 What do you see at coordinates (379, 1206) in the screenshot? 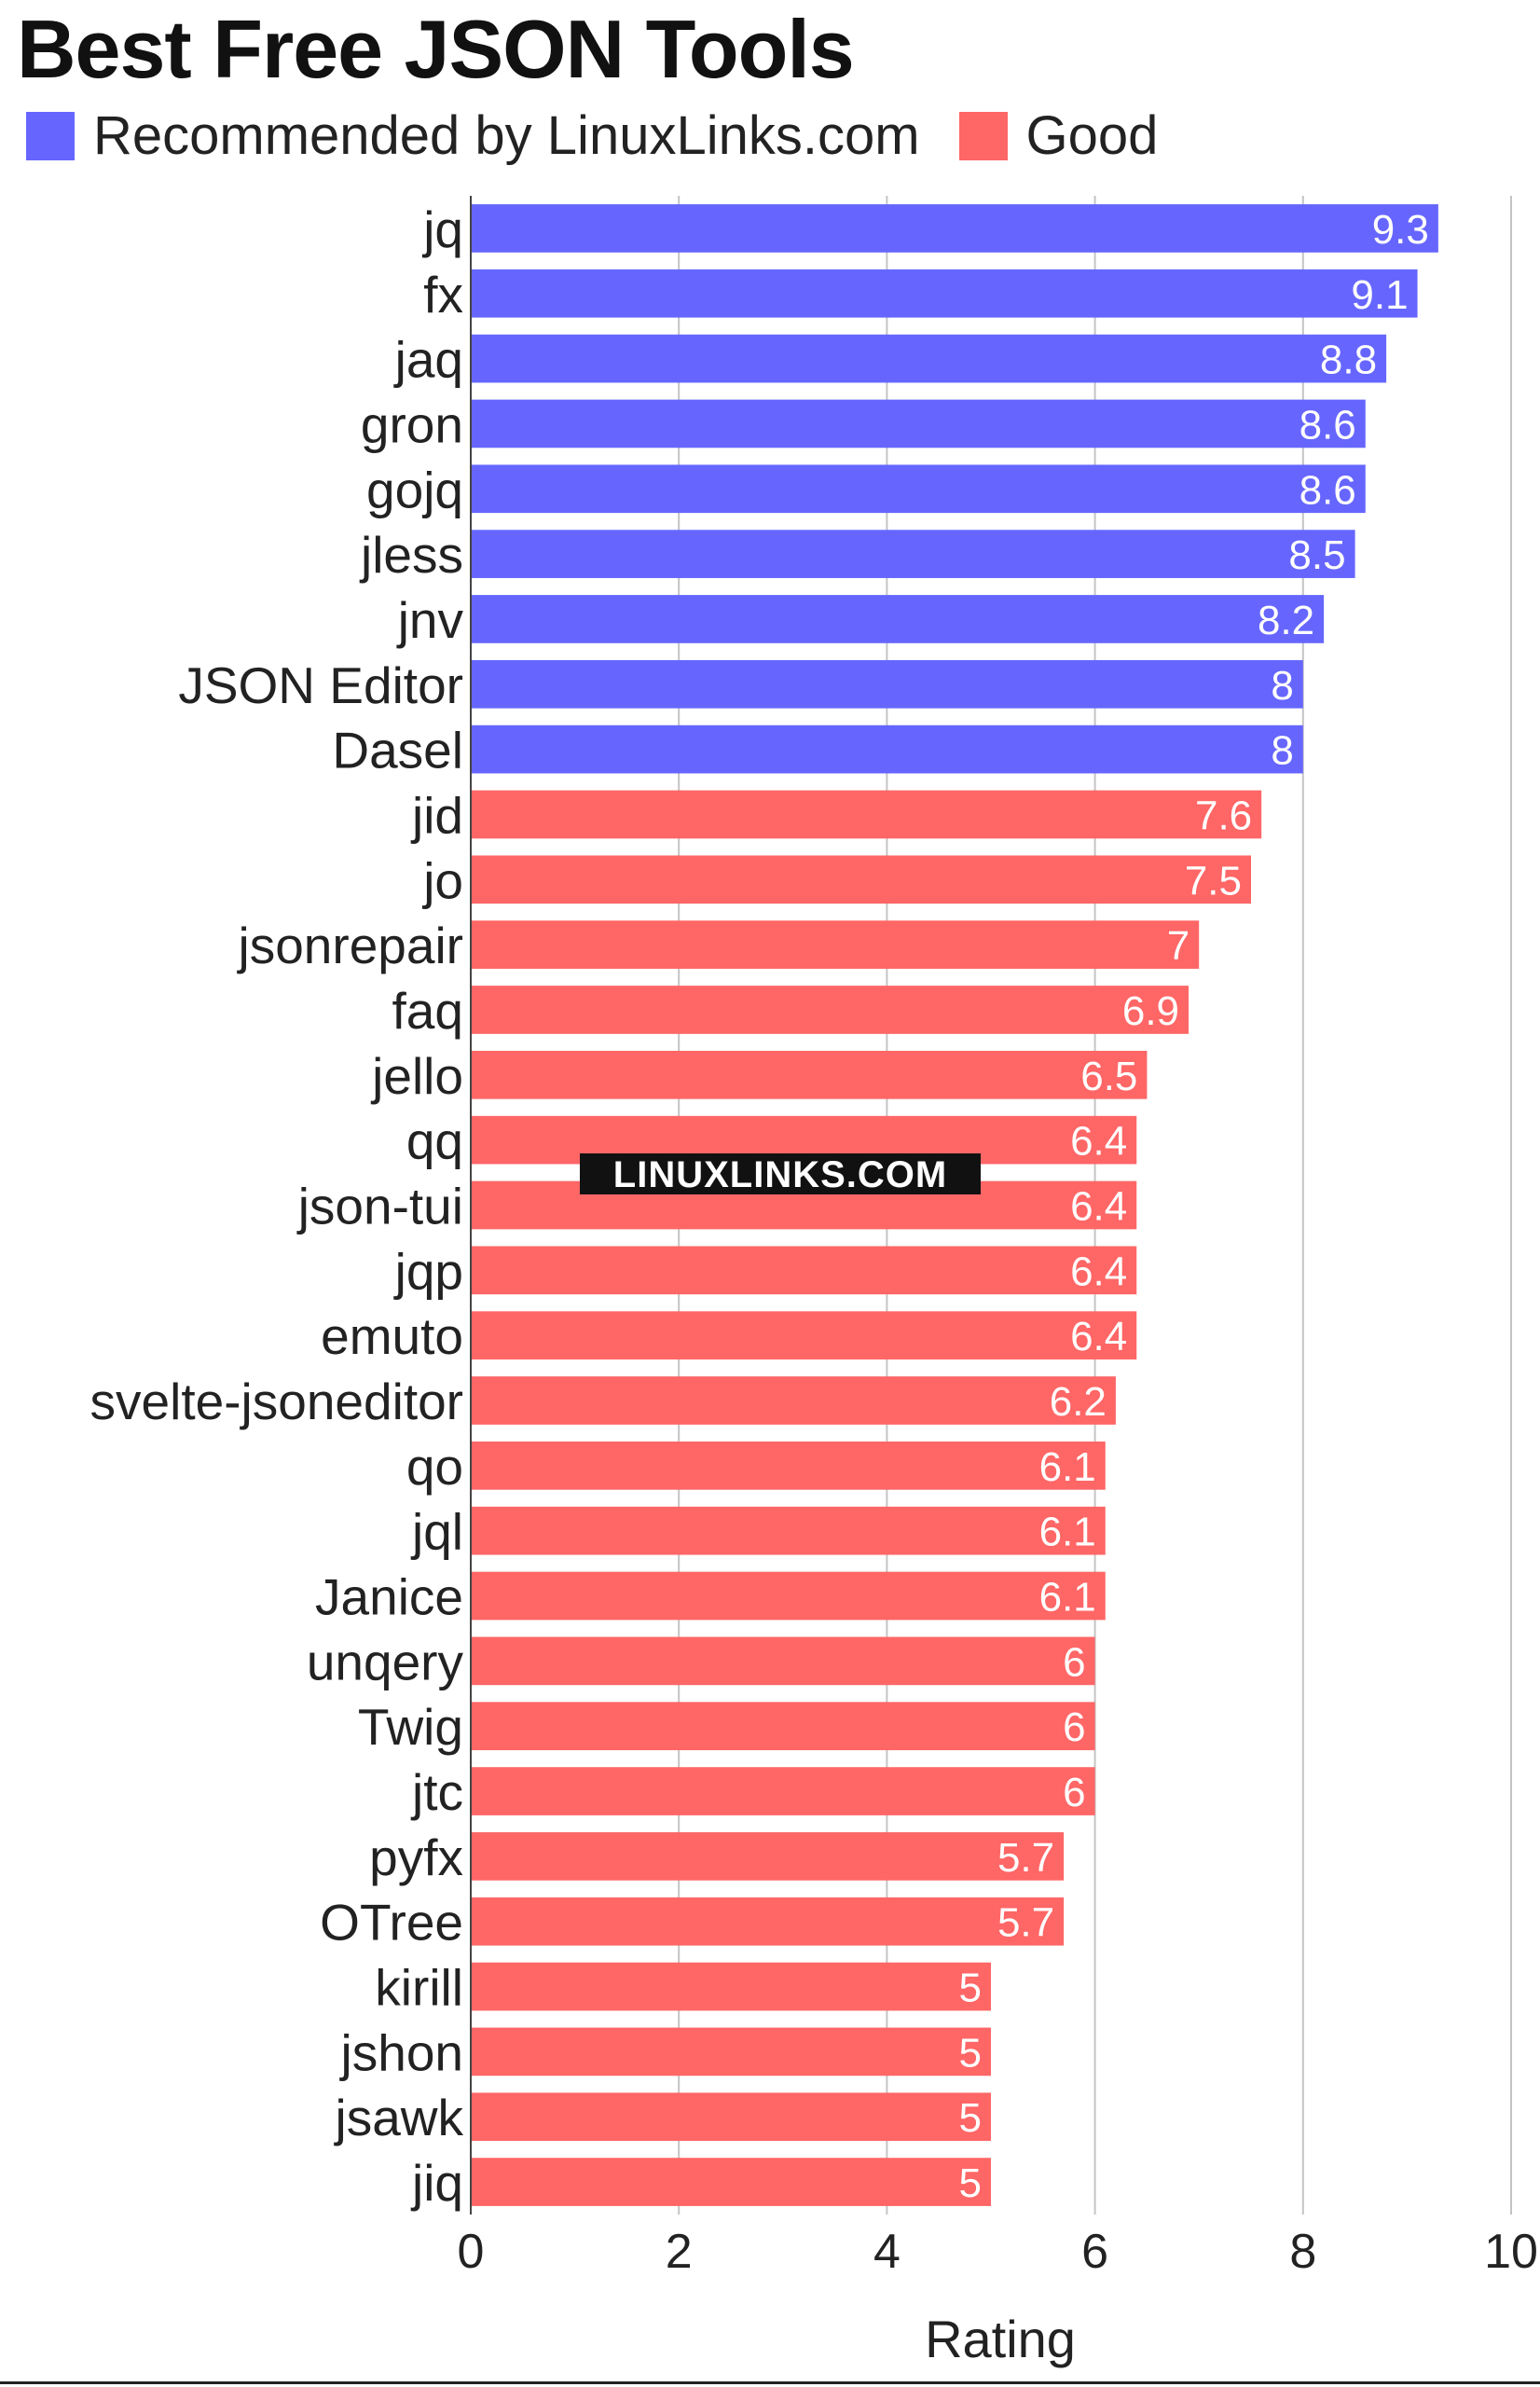
I see `category-label-15: json-tui` at bounding box center [379, 1206].